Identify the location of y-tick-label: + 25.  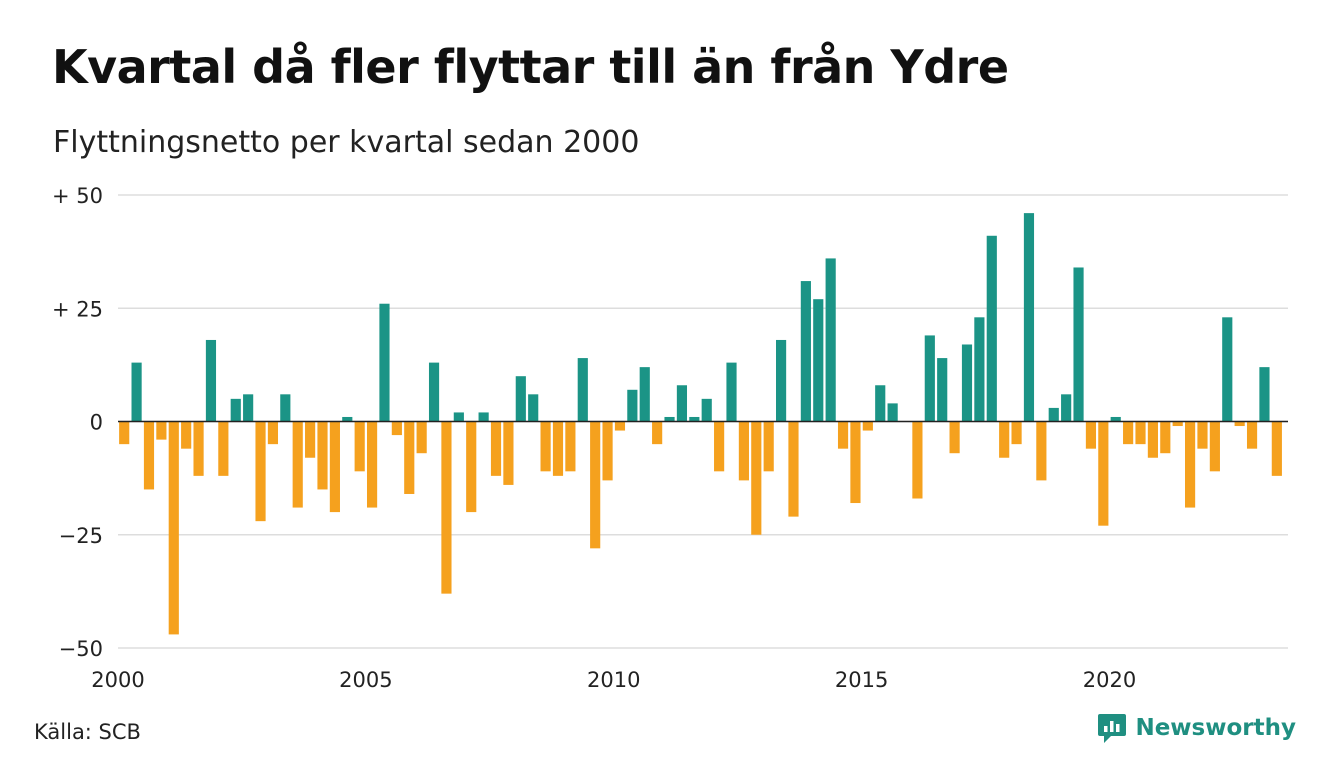
(77, 309).